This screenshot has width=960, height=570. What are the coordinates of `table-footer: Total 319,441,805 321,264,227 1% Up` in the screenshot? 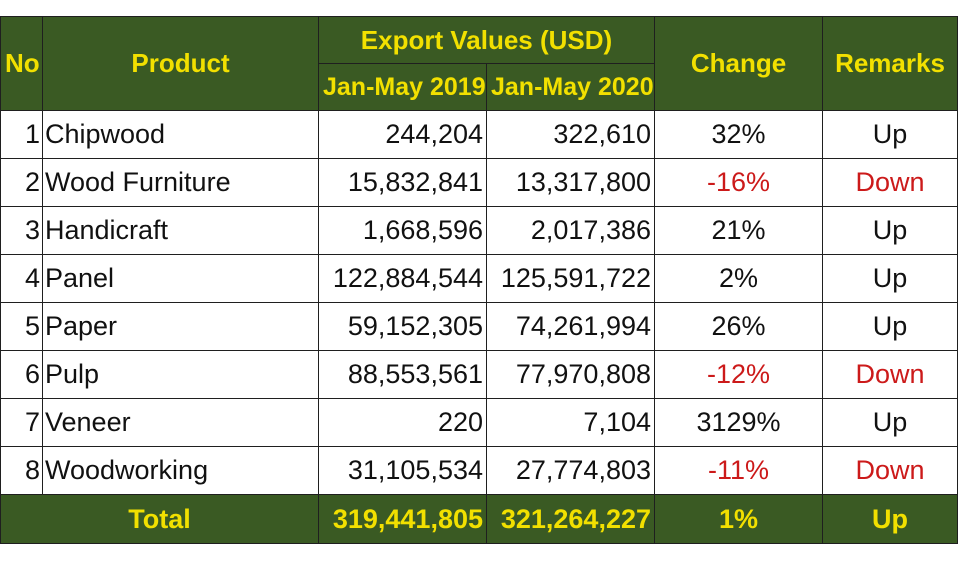 It's located at (479, 519).